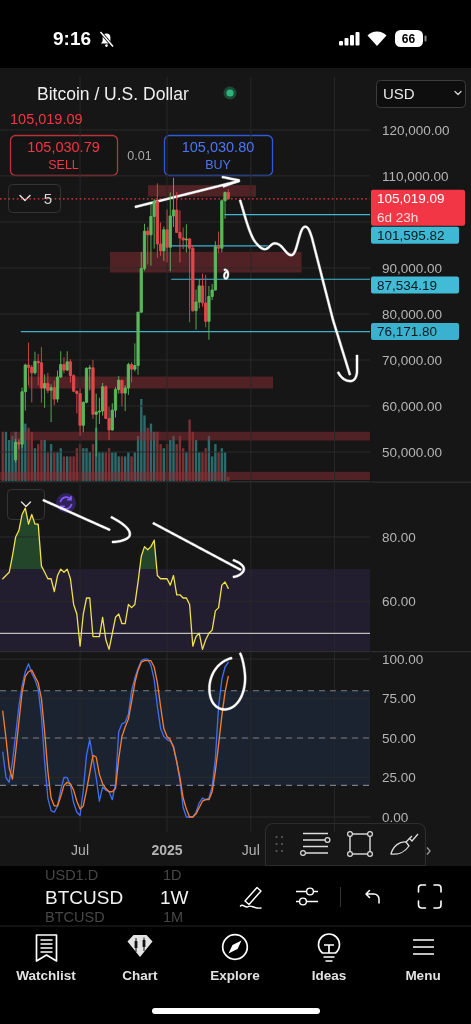 The width and height of the screenshot is (471, 1024). What do you see at coordinates (411, 199) in the screenshot?
I see `ref-line-label: 105,019.09` at bounding box center [411, 199].